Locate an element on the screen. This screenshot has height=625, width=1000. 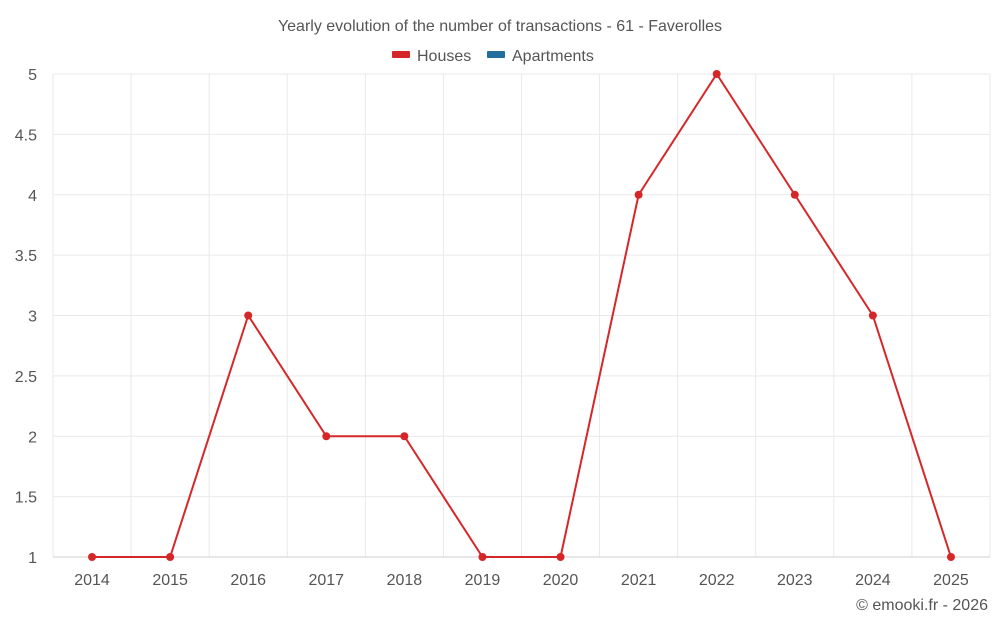
legend-swatch-apartments is located at coordinates (496, 54).